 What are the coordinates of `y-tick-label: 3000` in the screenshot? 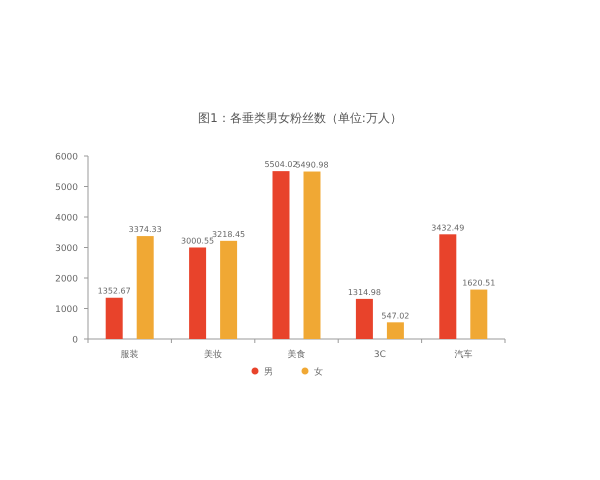 It's located at (66, 249).